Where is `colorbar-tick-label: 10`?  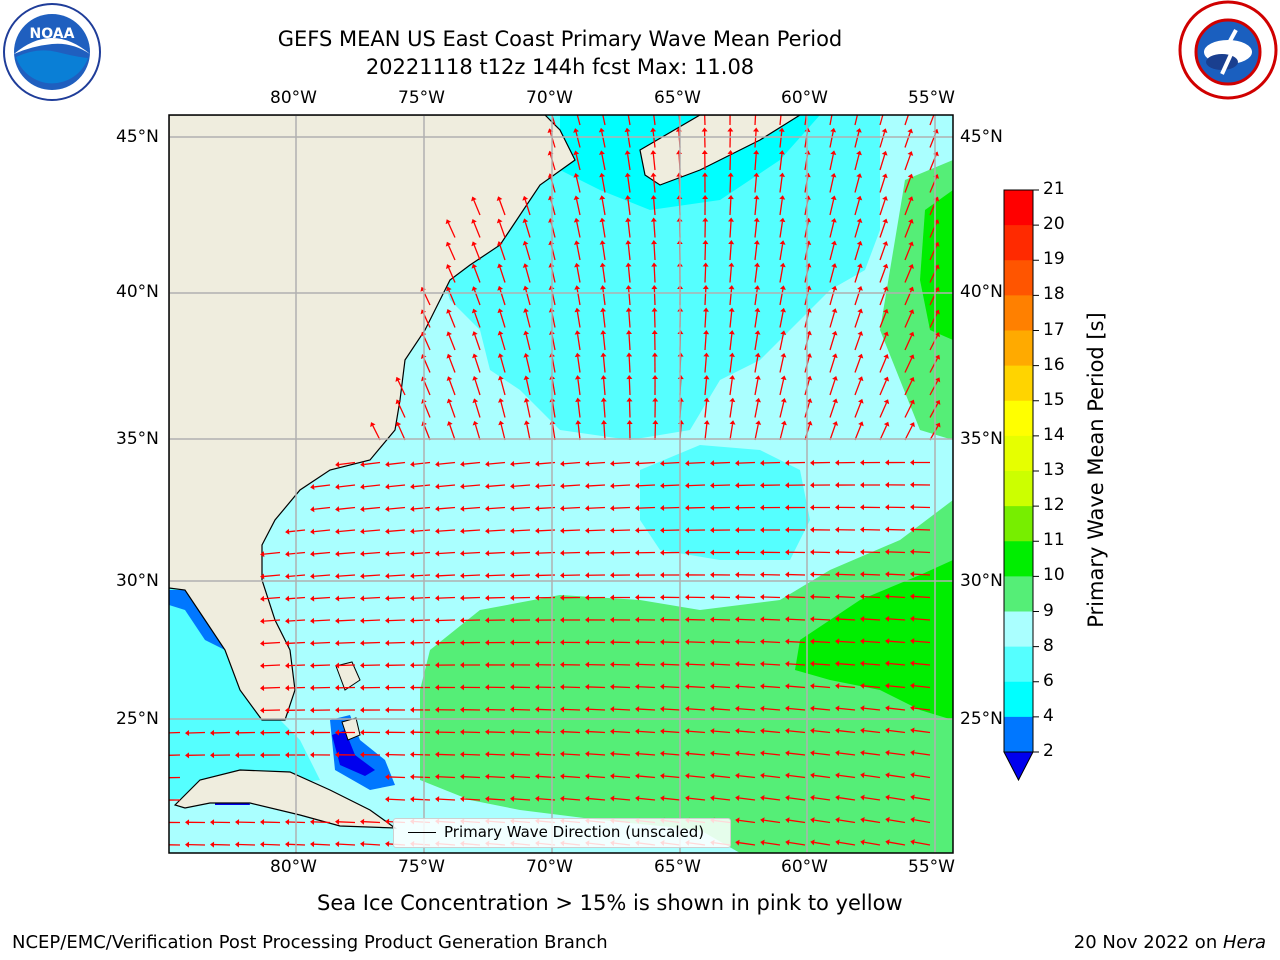
colorbar-tick-label: 10 is located at coordinates (1054, 575).